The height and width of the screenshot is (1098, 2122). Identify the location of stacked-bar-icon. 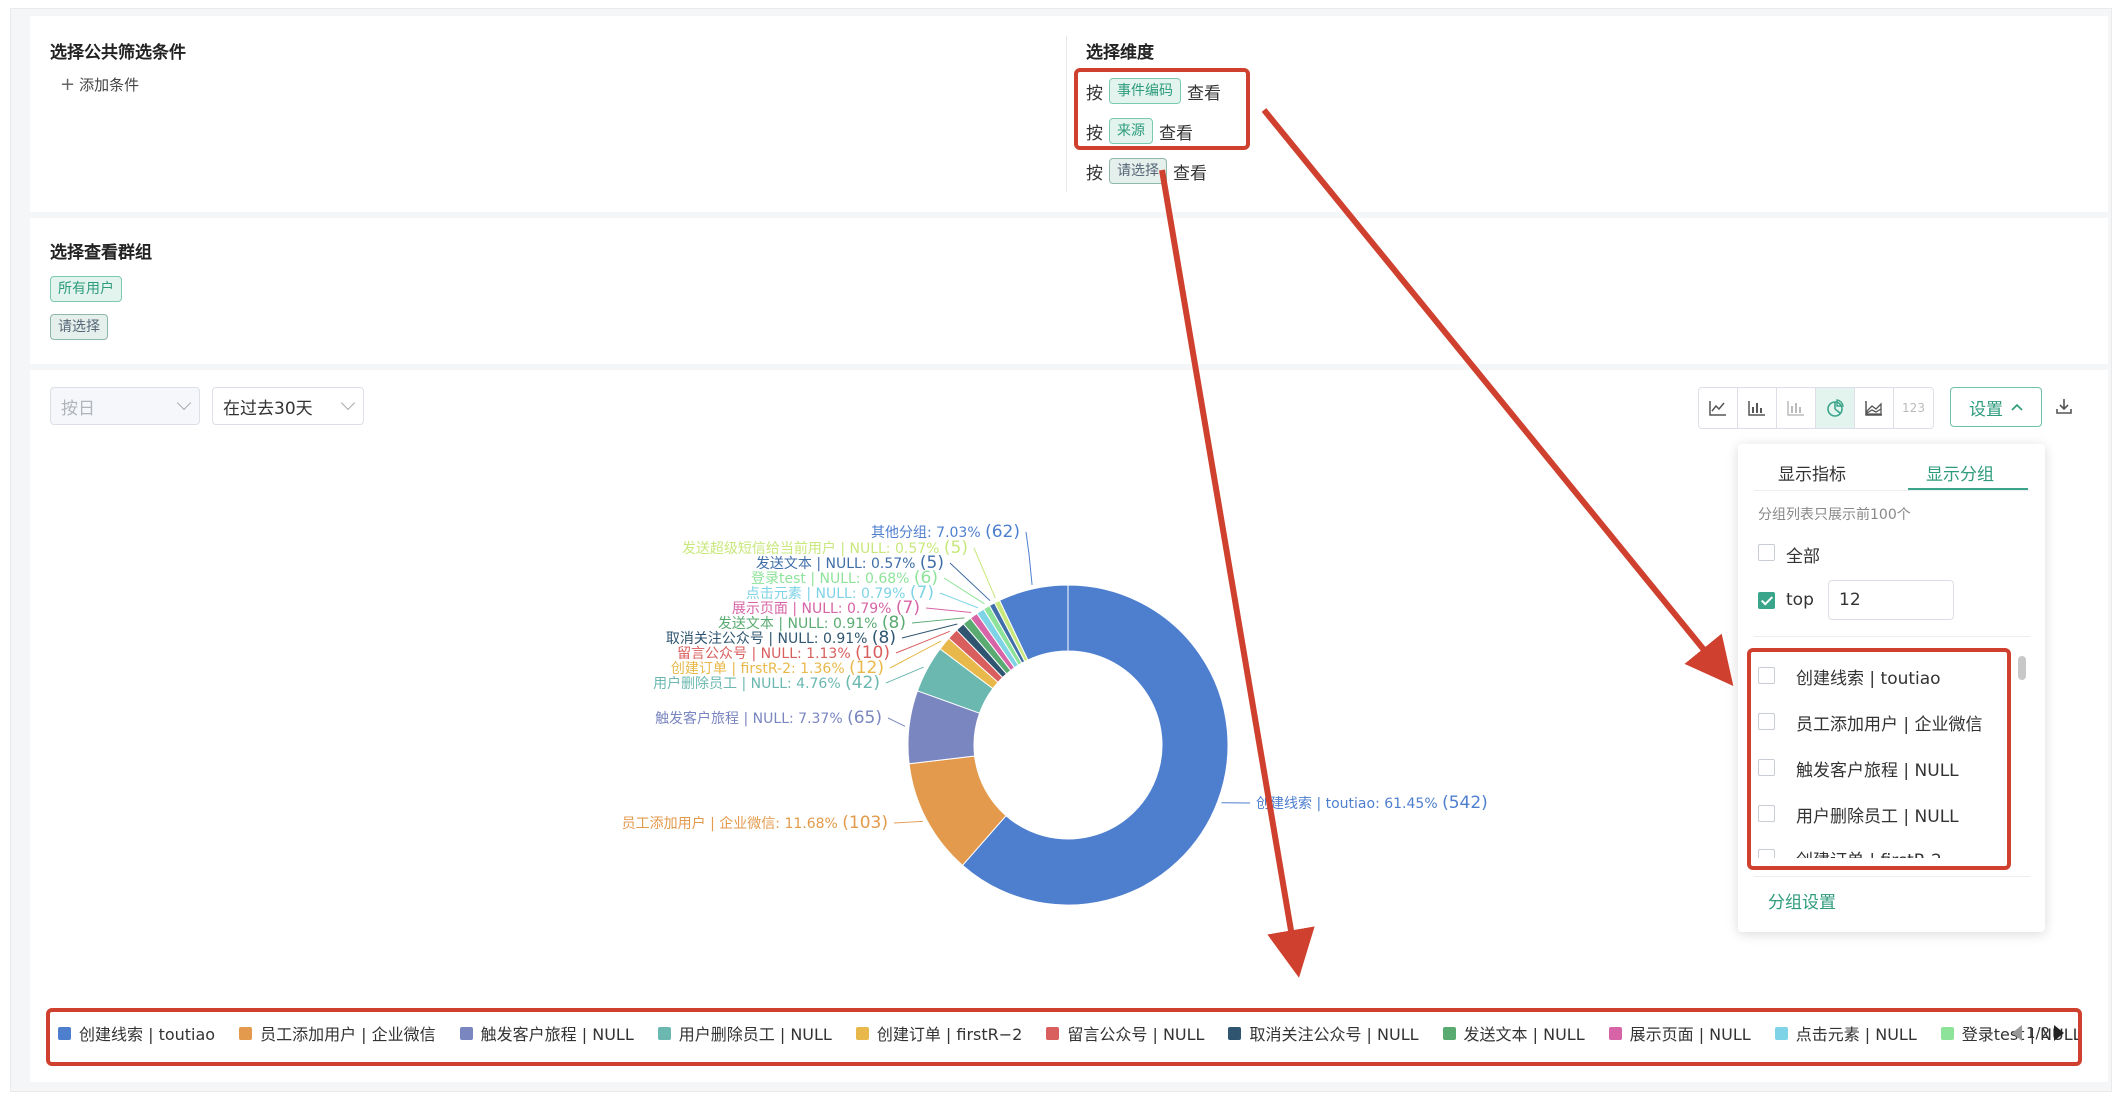
(1795, 408).